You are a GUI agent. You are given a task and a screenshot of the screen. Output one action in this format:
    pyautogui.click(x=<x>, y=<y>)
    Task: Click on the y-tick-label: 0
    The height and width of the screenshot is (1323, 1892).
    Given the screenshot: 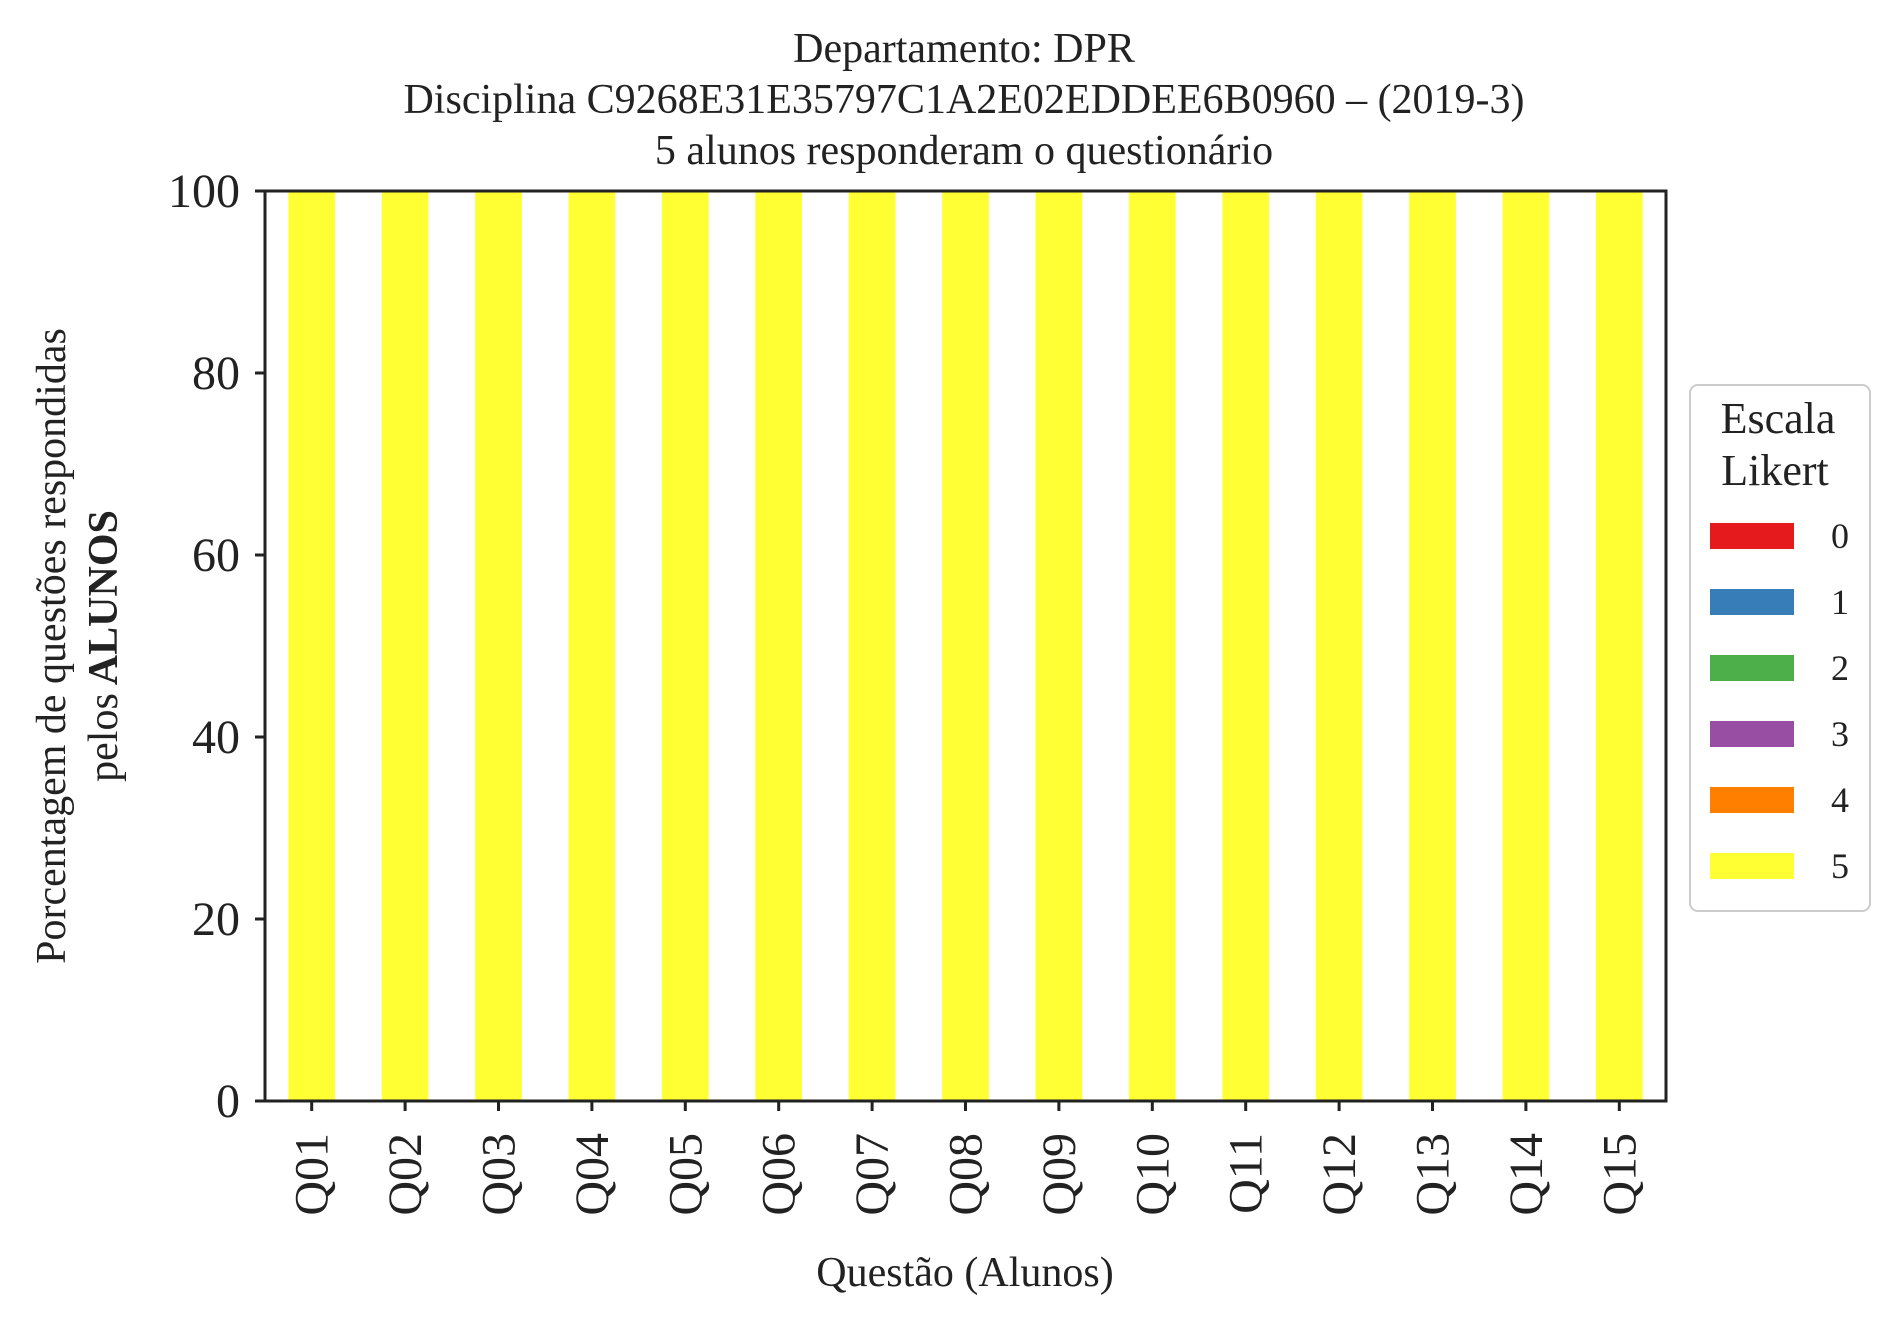 What is the action you would take?
    pyautogui.click(x=228, y=1101)
    